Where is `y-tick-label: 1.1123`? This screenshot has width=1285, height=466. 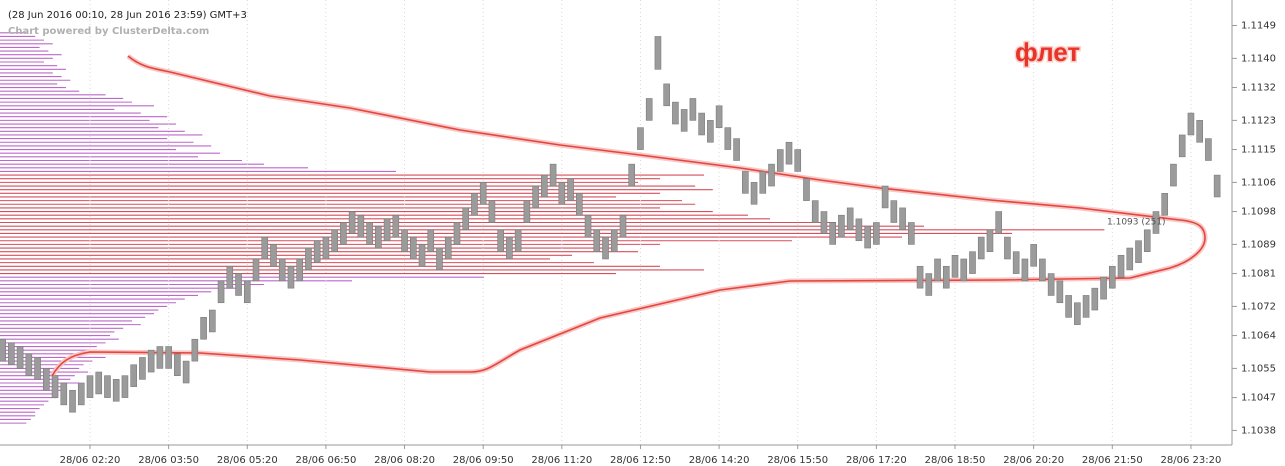
y-tick-label: 1.1123 is located at coordinates (1258, 120).